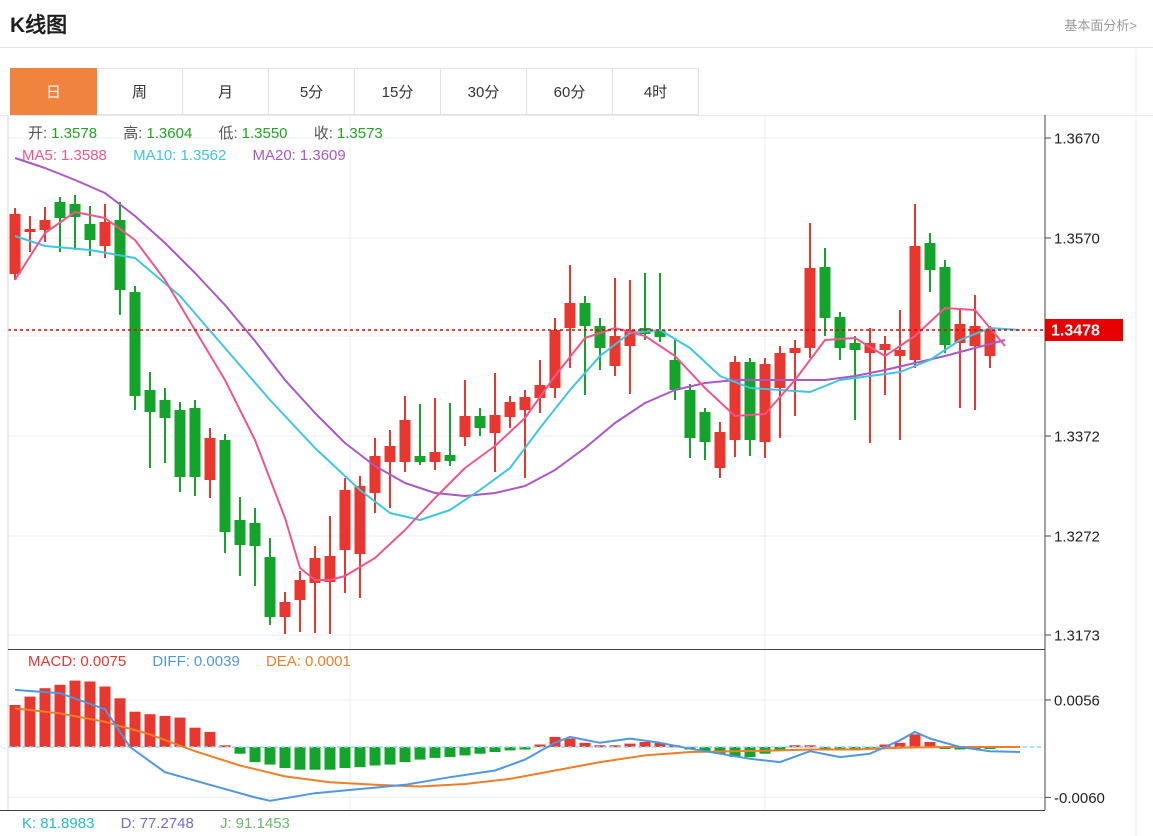 The width and height of the screenshot is (1153, 836). I want to click on macd-legend: MACD: 0.0075 DIFF: 0.0039 DEA: 0.0001, so click(200, 661).